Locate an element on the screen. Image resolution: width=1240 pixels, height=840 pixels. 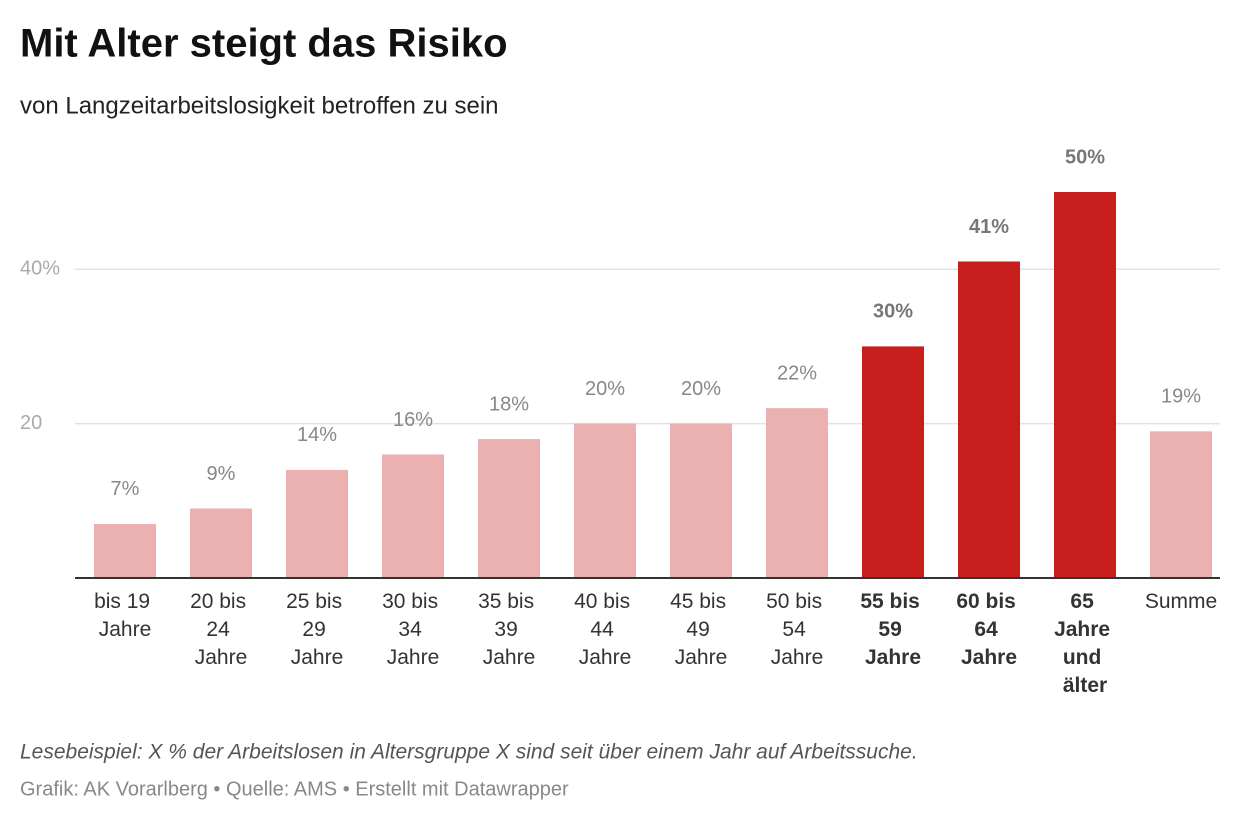
value-label: 9% is located at coordinates (221, 474).